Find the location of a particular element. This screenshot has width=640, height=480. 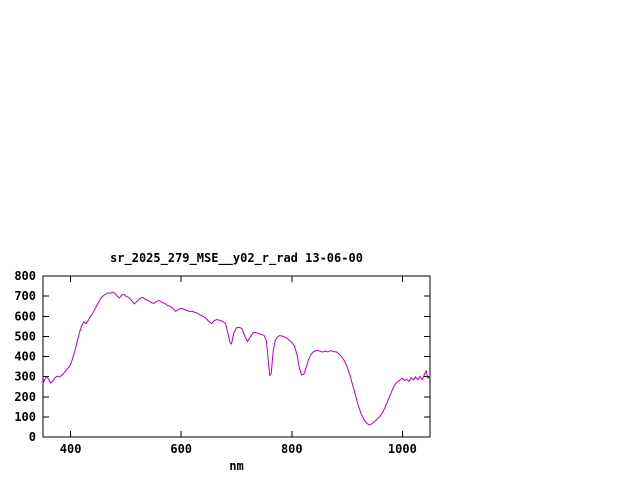

y-tick-label: 300 is located at coordinates (25, 377).